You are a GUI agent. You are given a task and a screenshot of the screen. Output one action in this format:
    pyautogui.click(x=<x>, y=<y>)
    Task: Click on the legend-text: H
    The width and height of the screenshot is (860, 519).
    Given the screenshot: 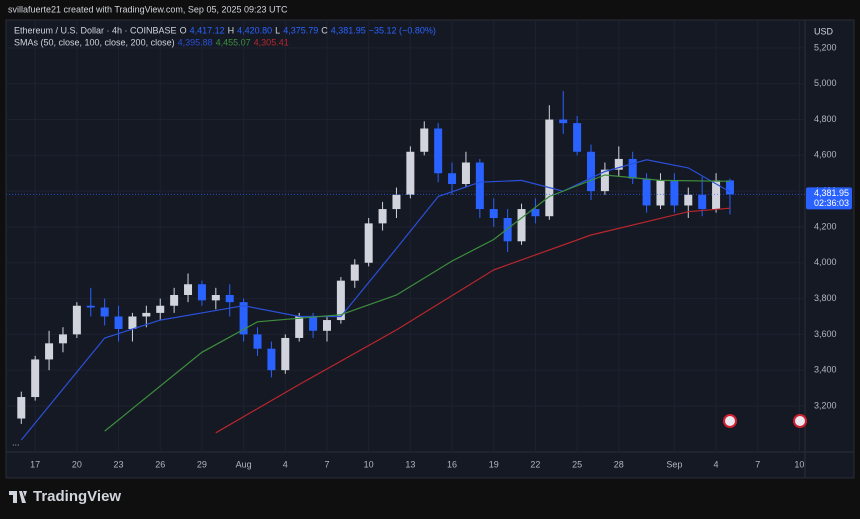 What is the action you would take?
    pyautogui.click(x=231, y=30)
    